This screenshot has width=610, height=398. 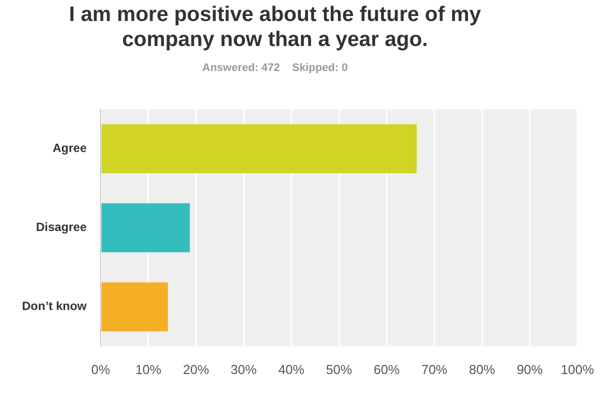 What do you see at coordinates (244, 369) in the screenshot?
I see `x-tick-label: 30%` at bounding box center [244, 369].